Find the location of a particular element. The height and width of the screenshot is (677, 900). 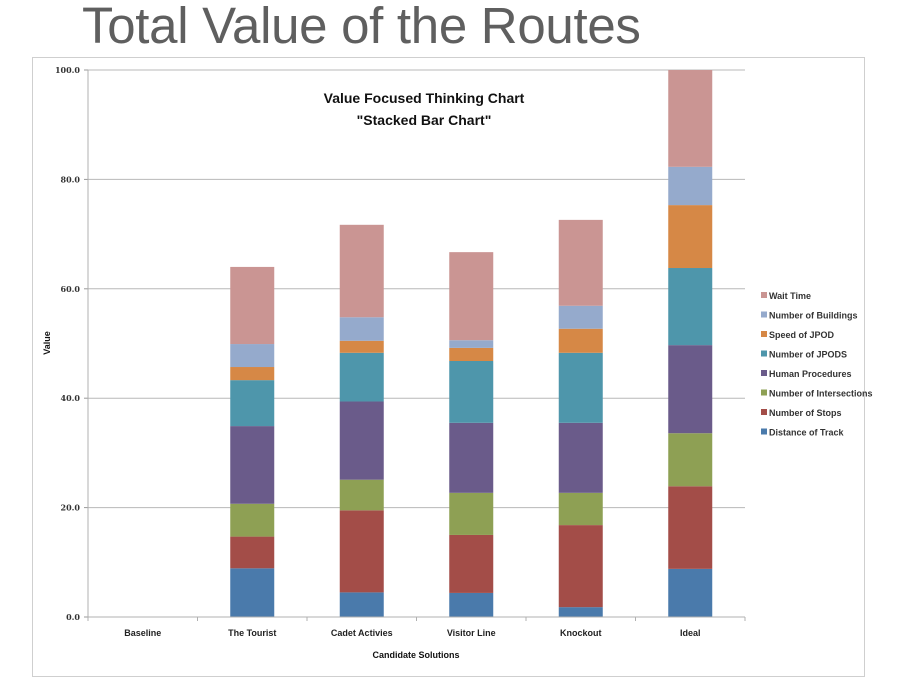

legend-item: Number of Intersections is located at coordinates (817, 394).